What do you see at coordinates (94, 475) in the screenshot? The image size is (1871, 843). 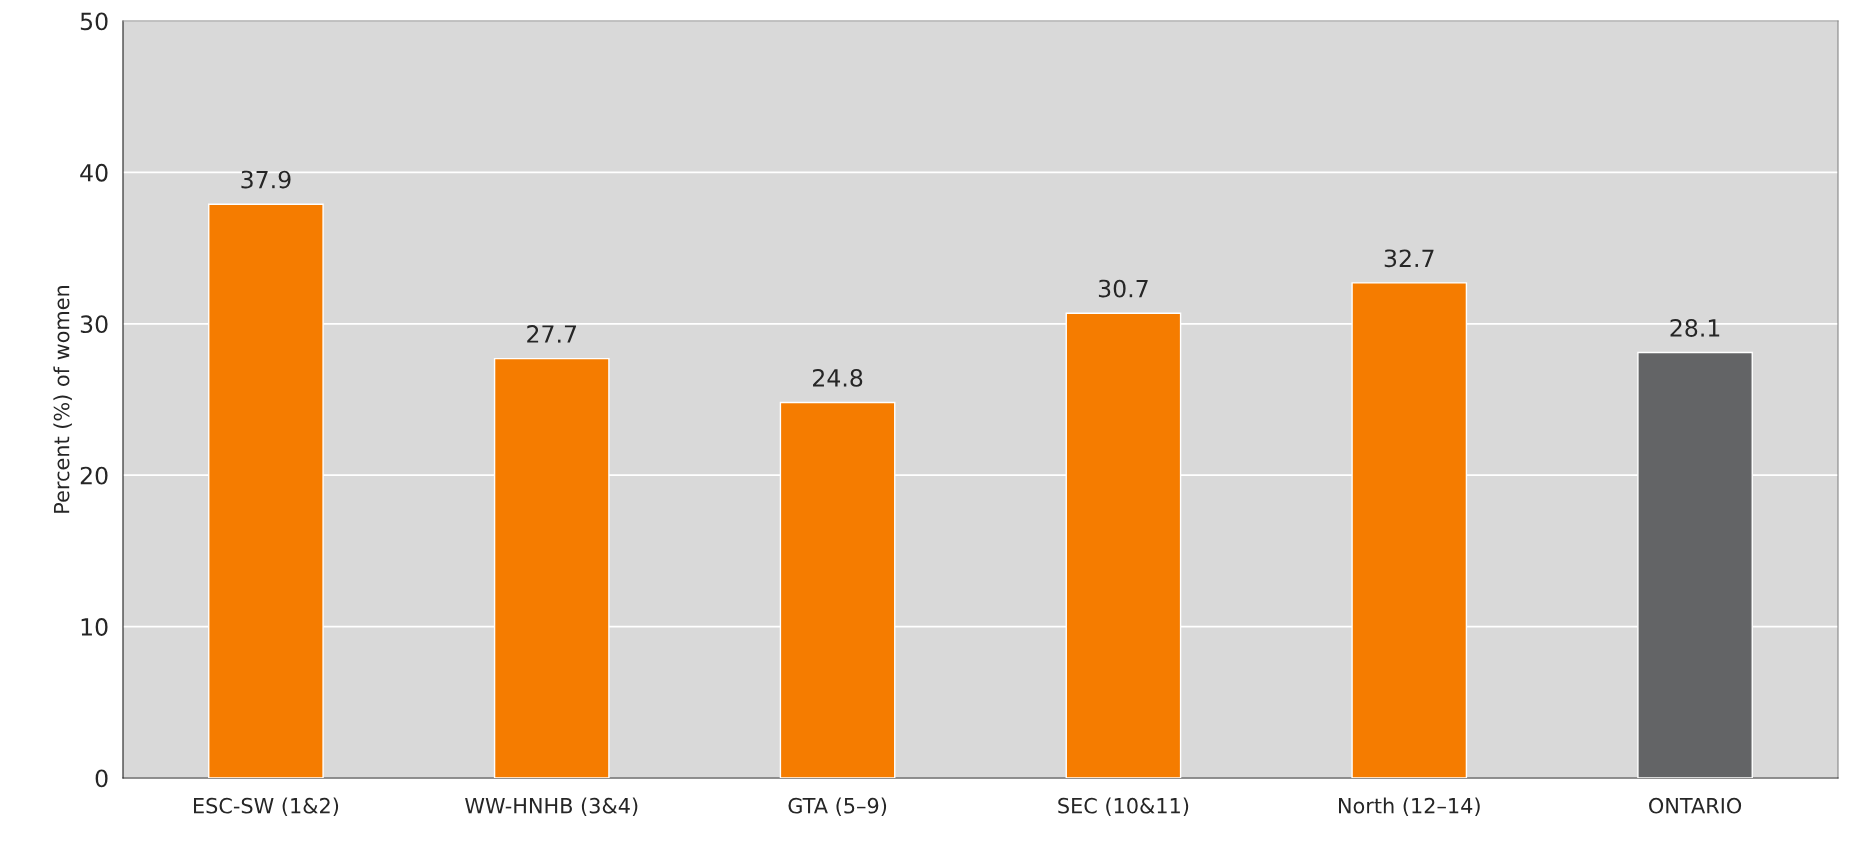 I see `y-tick-label: 20` at bounding box center [94, 475].